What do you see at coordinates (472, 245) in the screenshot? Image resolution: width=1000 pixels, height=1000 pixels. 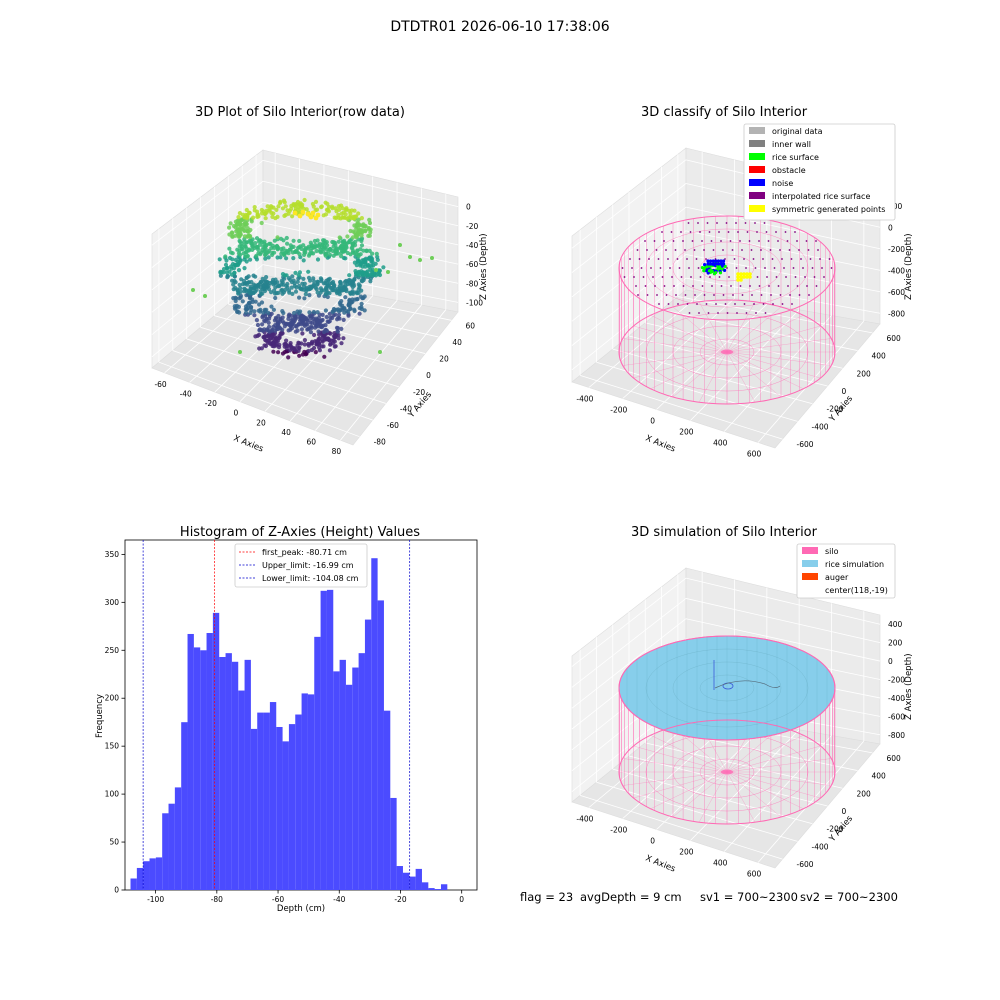 I see `raw-ztick-label: -40` at bounding box center [472, 245].